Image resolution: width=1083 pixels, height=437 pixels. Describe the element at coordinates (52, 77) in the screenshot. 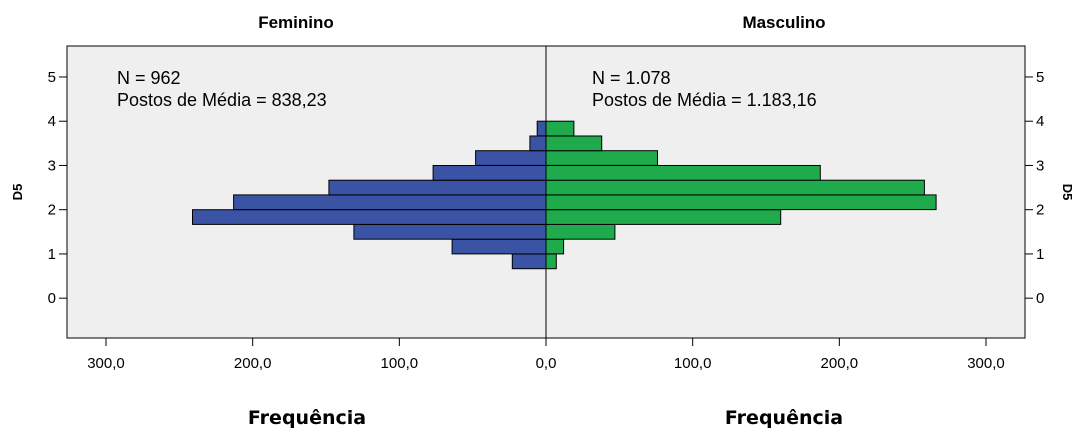

I see `y-tick-label-left-5: 5` at that location.